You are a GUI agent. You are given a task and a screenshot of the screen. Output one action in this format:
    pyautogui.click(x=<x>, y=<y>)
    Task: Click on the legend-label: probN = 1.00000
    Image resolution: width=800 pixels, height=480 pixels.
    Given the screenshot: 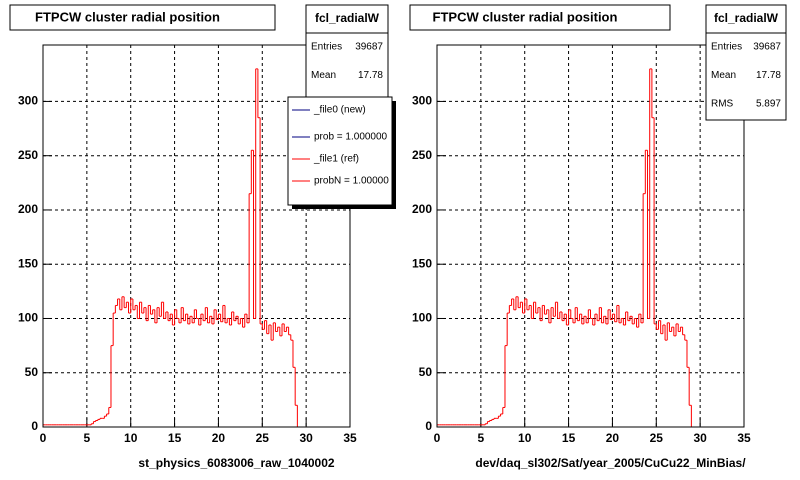 What is the action you would take?
    pyautogui.click(x=351, y=181)
    